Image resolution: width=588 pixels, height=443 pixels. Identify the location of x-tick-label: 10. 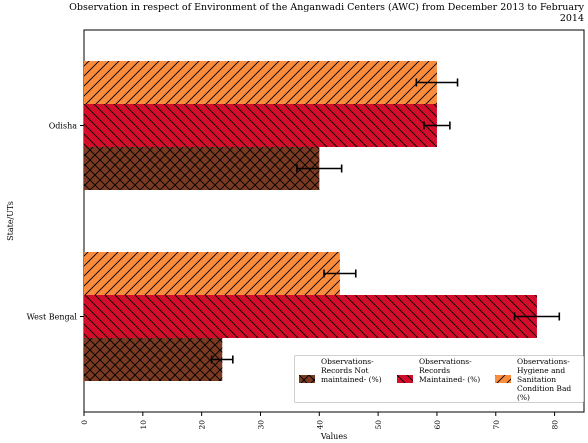
(143, 425).